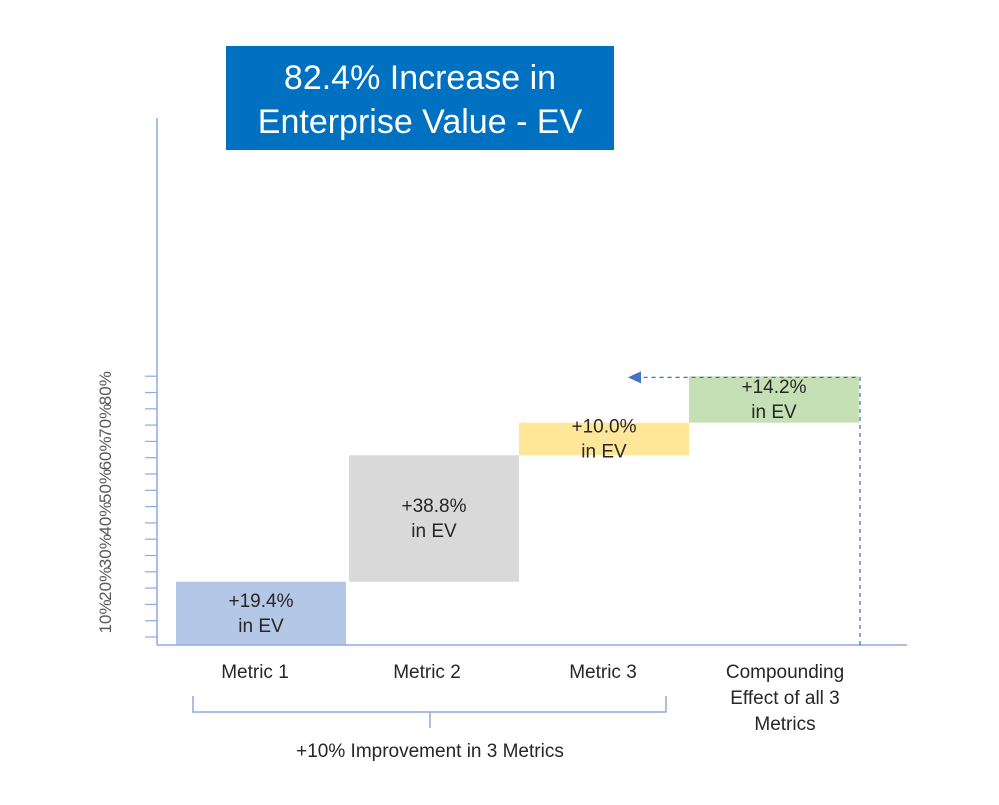  Describe the element at coordinates (105, 388) in the screenshot. I see `y-tick-label: 80%` at that location.